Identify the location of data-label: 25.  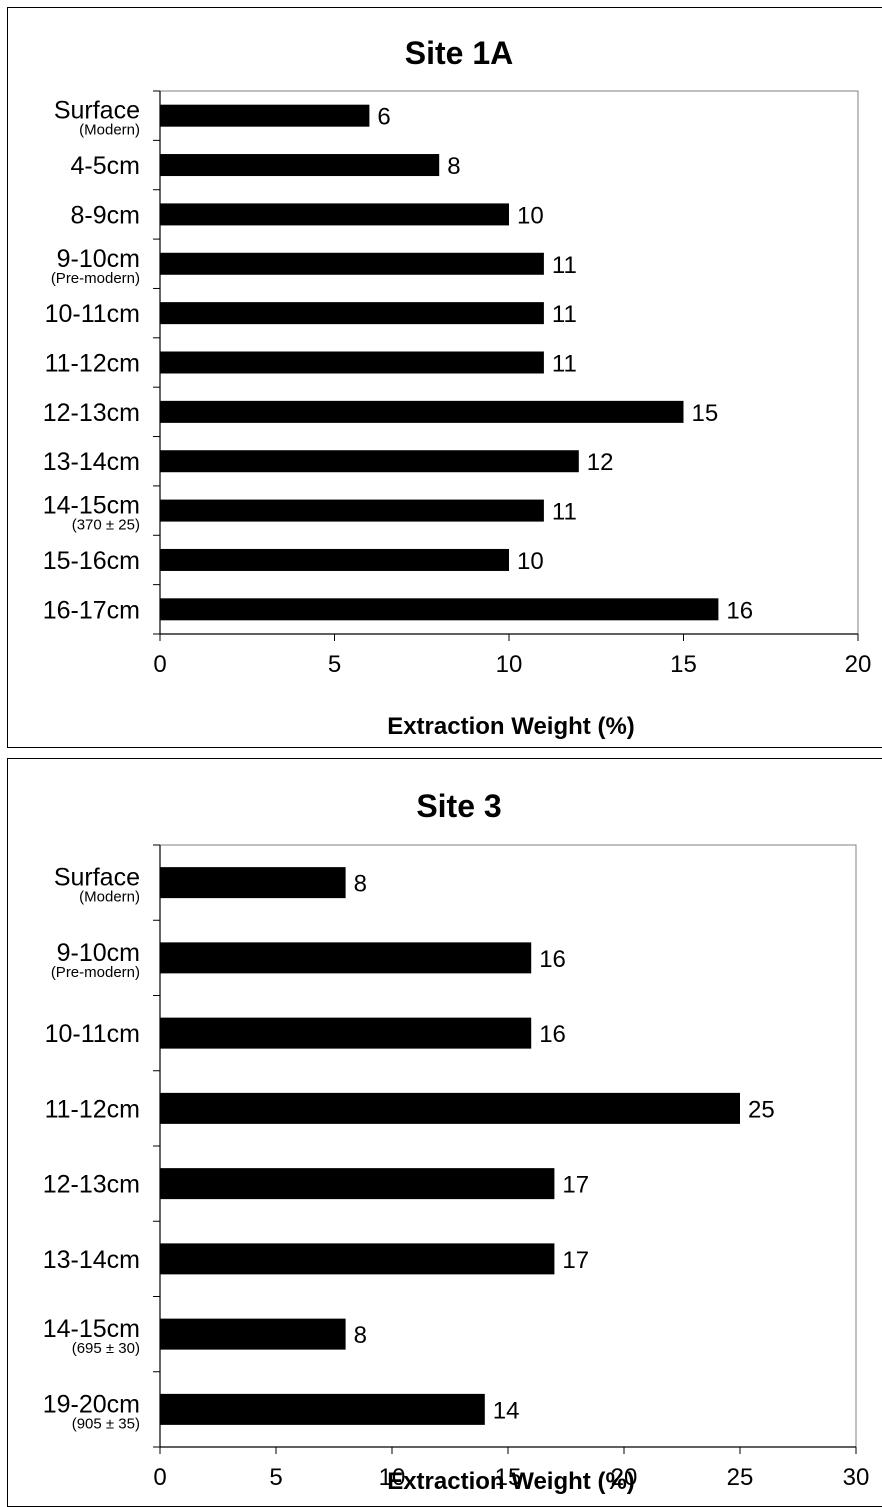
(761, 1109).